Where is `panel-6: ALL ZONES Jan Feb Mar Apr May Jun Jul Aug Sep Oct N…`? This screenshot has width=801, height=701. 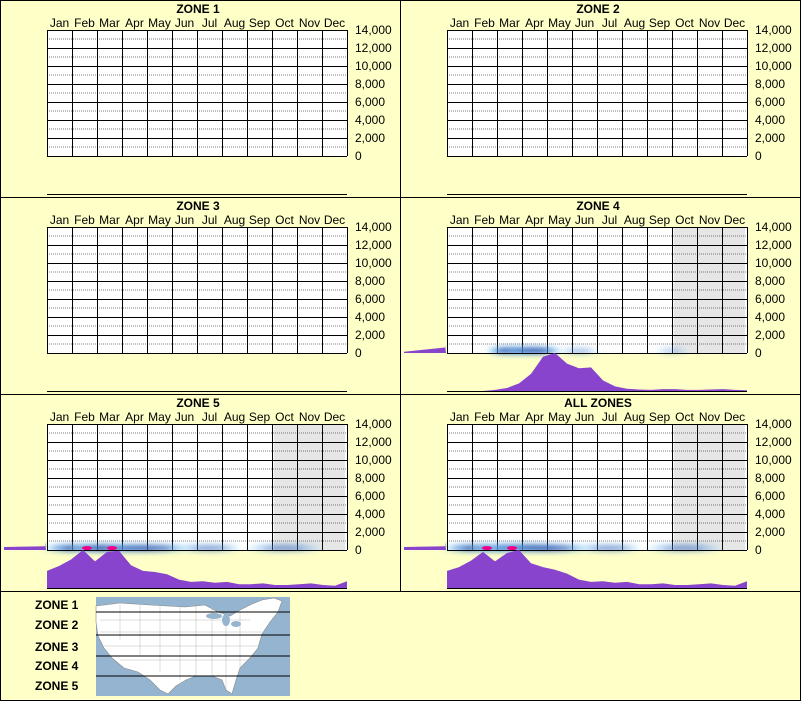 panel-6: ALL ZONES Jan Feb Mar Apr May Jun Jul Aug Sep Oct N… is located at coordinates (598, 492).